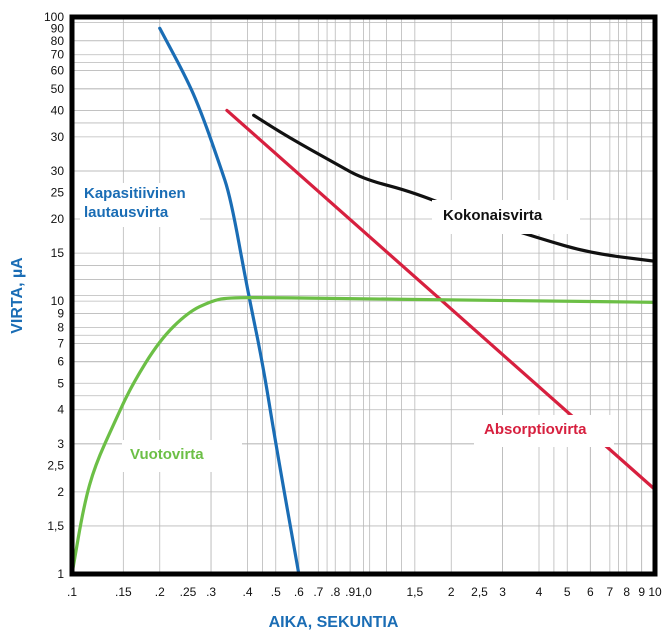  What do you see at coordinates (318, 592) in the screenshot?
I see `x-tick-label: .7` at bounding box center [318, 592].